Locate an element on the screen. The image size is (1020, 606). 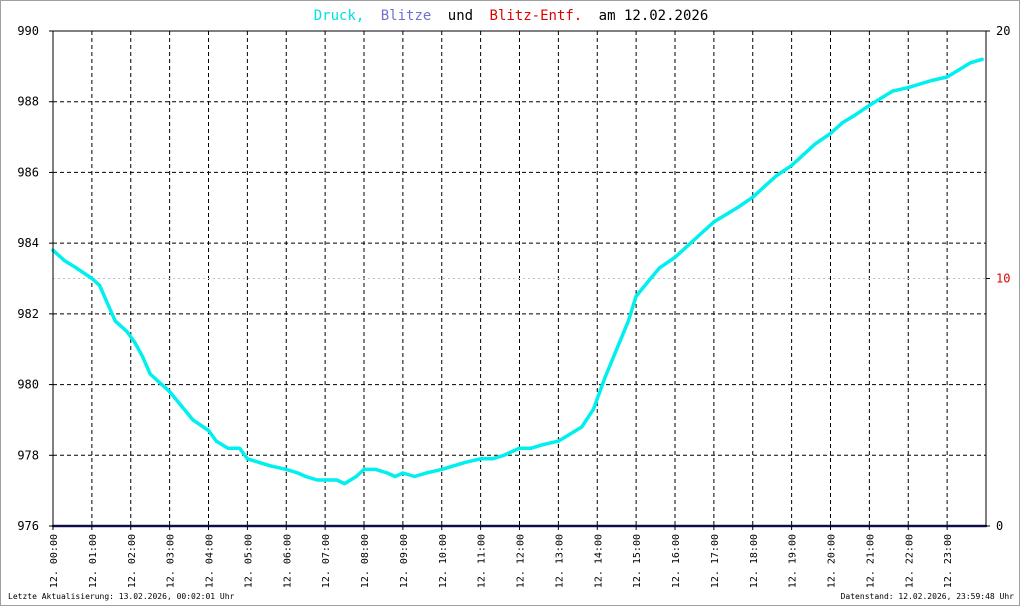
x-tick-label: 12. 00:00 is located at coordinates (54, 561).